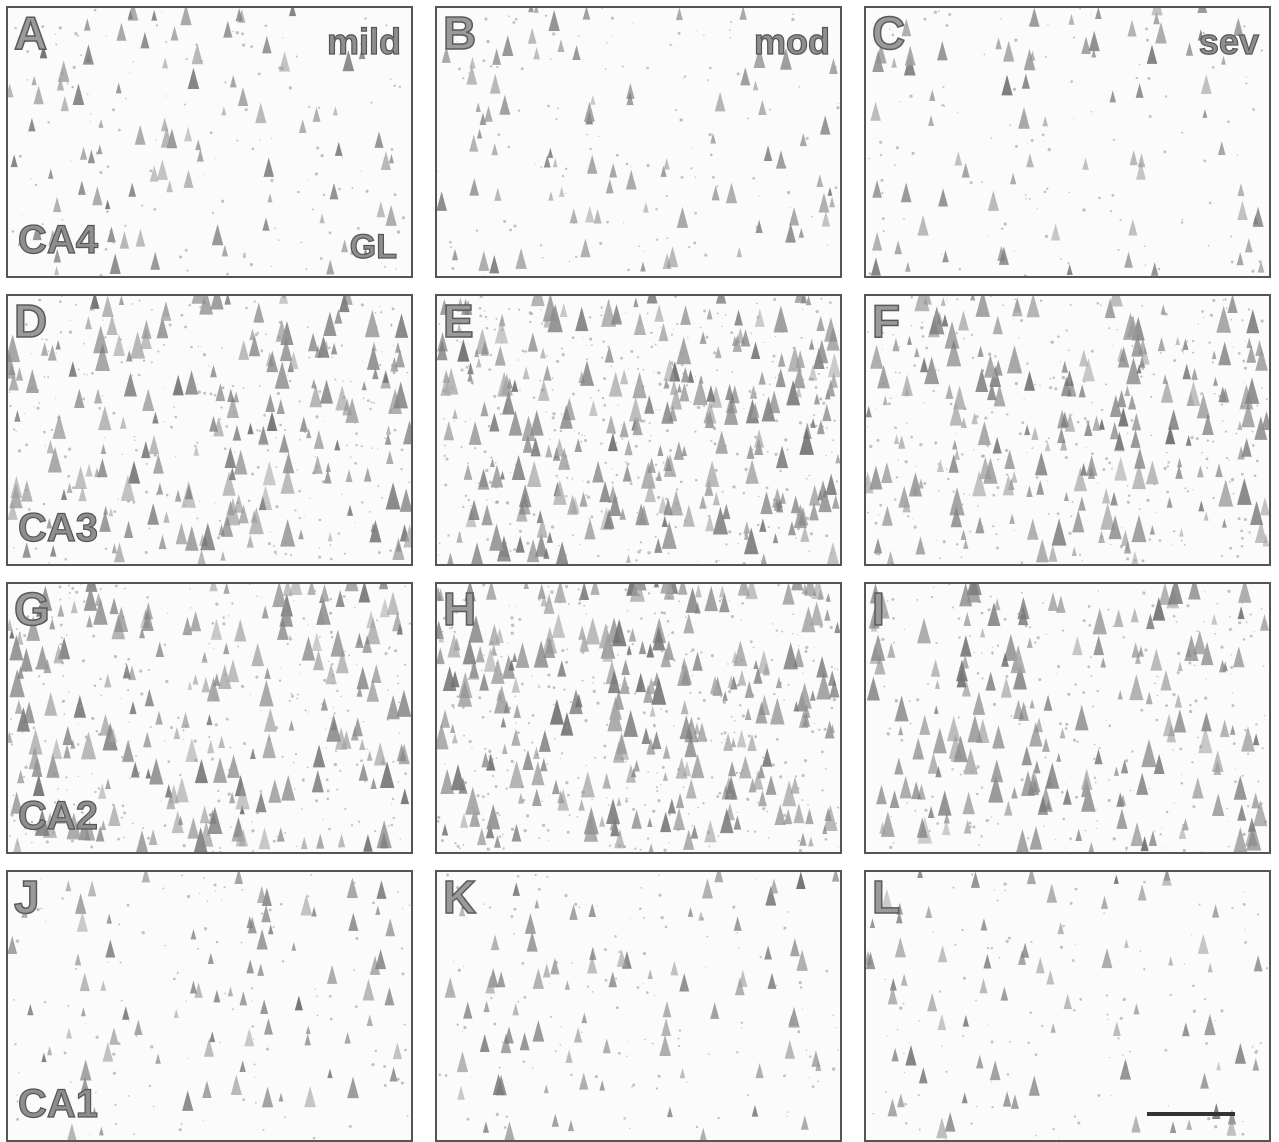 This screenshot has height=1142, width=1279. Describe the element at coordinates (209, 1006) in the screenshot. I see `micrograph-texture` at that location.